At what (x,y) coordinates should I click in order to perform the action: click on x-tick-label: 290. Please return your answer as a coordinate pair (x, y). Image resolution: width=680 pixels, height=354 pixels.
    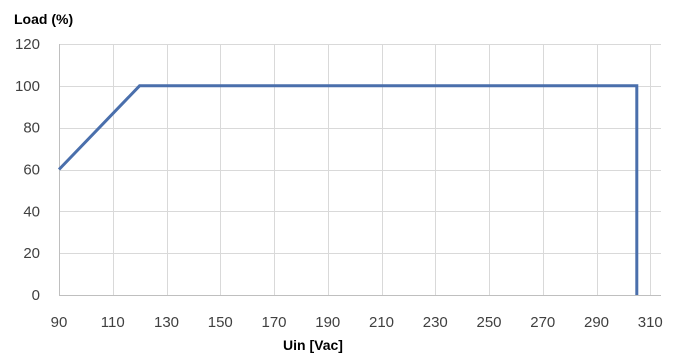
    Looking at the image, I should click on (596, 322).